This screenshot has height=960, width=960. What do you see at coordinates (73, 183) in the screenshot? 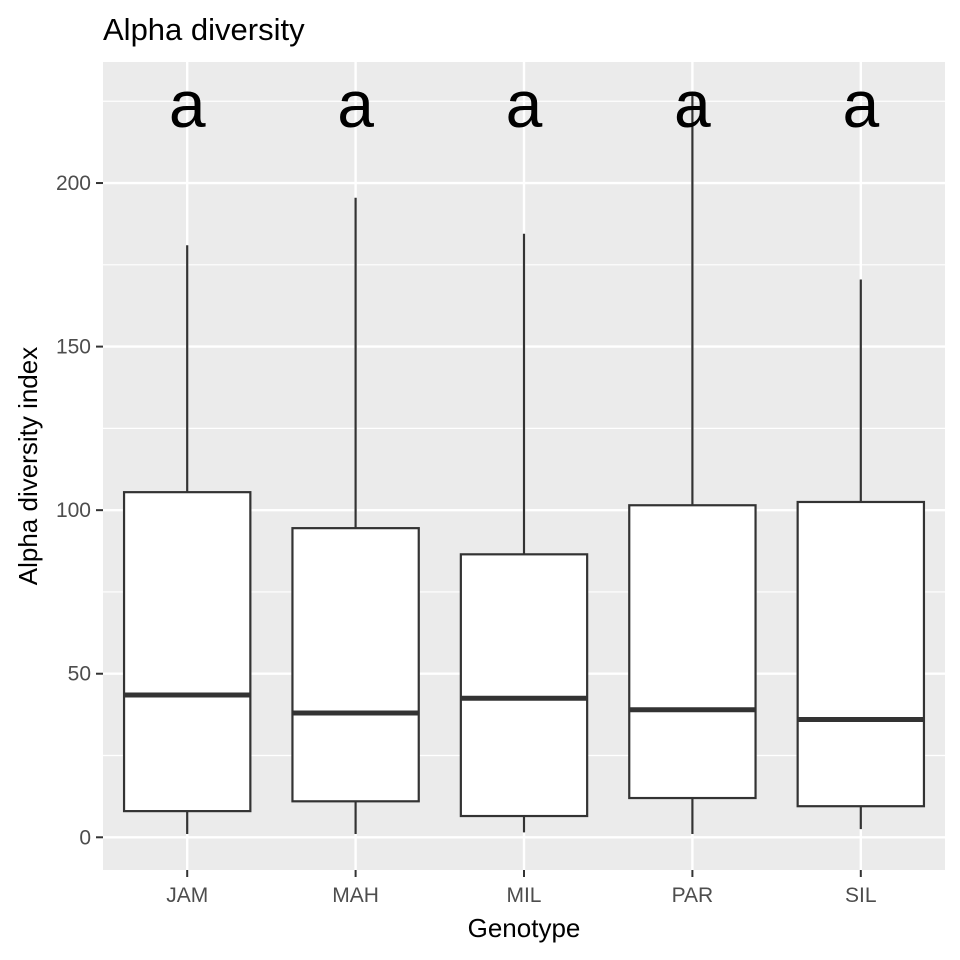
I see `y-tick-label: 200` at bounding box center [73, 183].